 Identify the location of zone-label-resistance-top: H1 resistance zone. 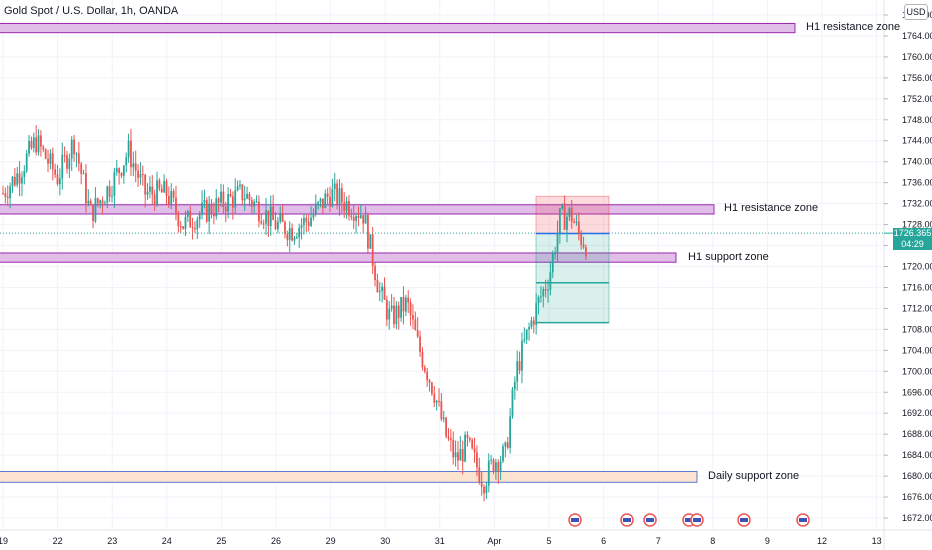
(853, 27).